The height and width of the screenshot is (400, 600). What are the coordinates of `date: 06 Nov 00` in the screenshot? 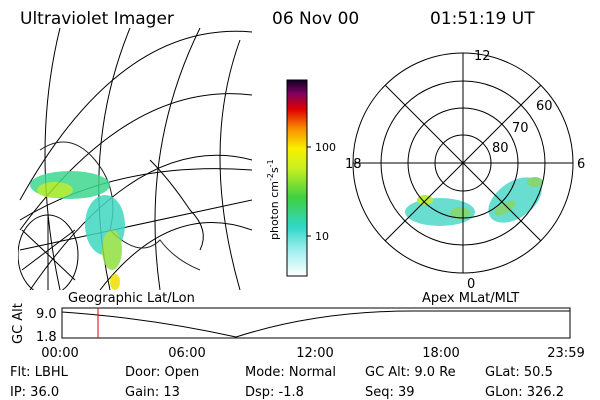 It's located at (315, 19).